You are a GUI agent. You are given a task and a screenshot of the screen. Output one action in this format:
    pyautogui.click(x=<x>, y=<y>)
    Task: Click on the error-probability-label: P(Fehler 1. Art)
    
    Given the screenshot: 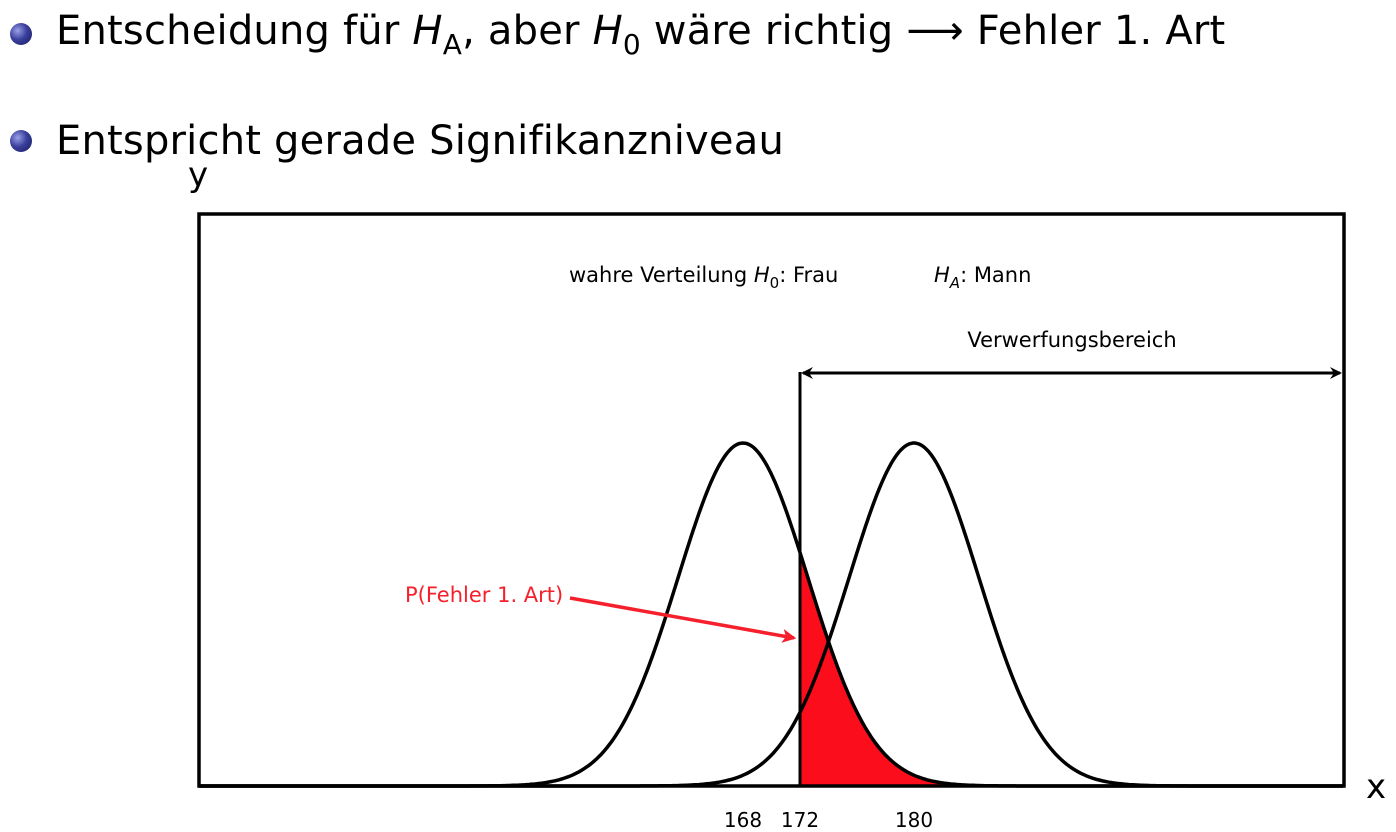 What is the action you would take?
    pyautogui.click(x=484, y=595)
    